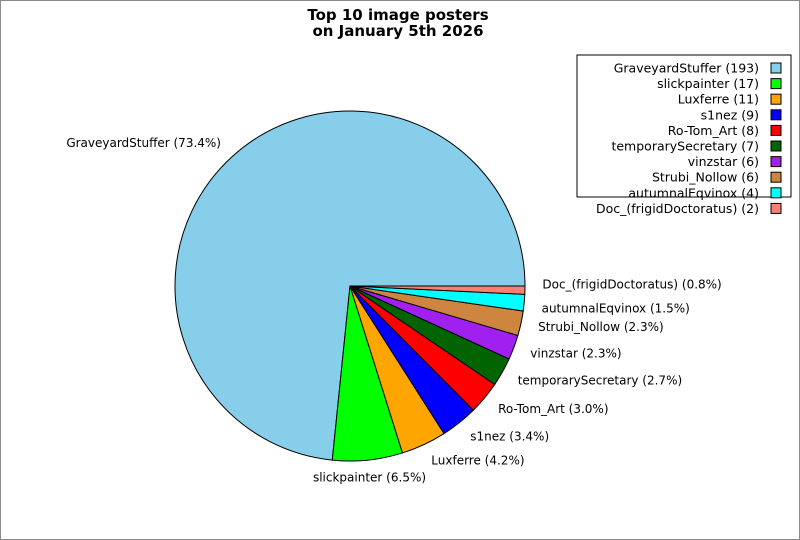 This screenshot has height=540, width=800. I want to click on pie-slice-label: Strubi_Nollow (2.3%), so click(601, 327).